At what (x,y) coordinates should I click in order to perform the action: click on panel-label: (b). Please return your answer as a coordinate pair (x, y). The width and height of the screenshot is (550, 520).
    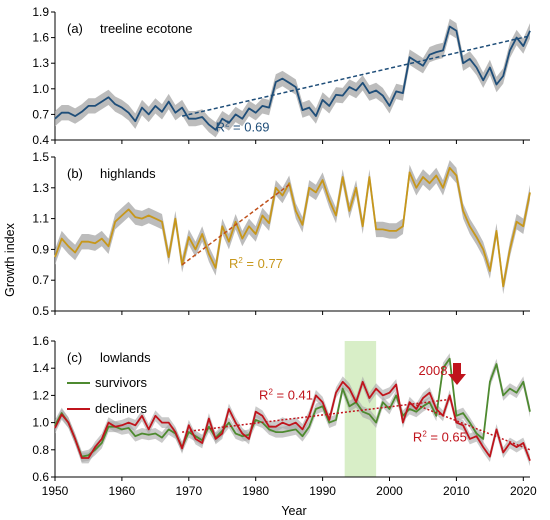
    Looking at the image, I should click on (75, 173).